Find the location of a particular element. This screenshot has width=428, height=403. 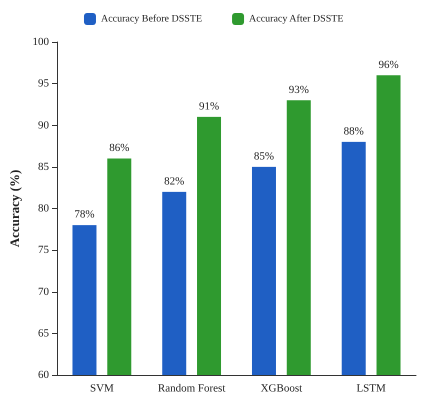

data-label: 93% is located at coordinates (298, 90).